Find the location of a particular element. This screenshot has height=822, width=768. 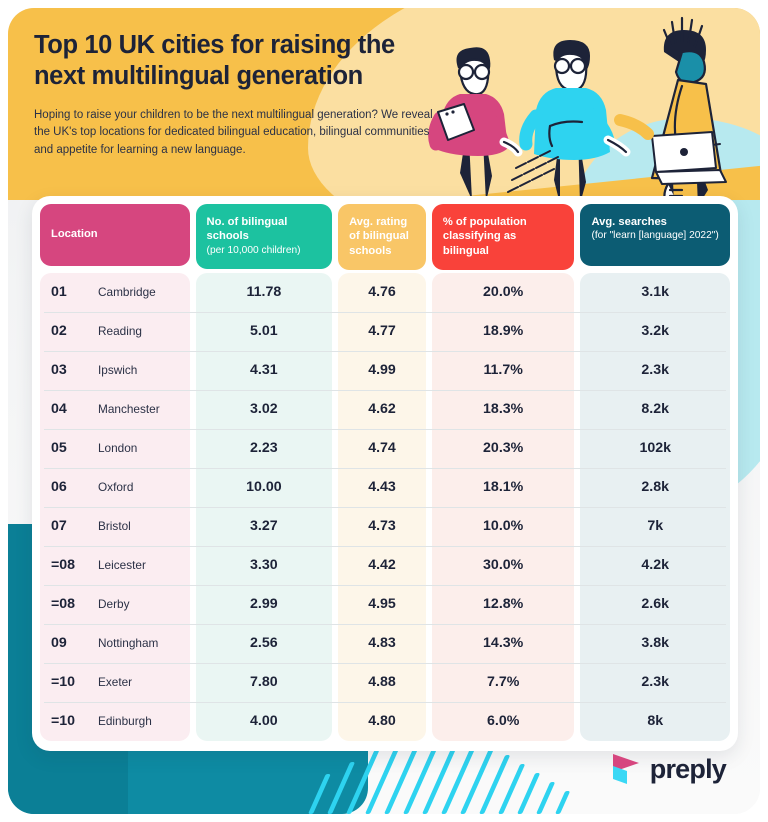

cell-bilingual_pct: 18.1% is located at coordinates (503, 487).